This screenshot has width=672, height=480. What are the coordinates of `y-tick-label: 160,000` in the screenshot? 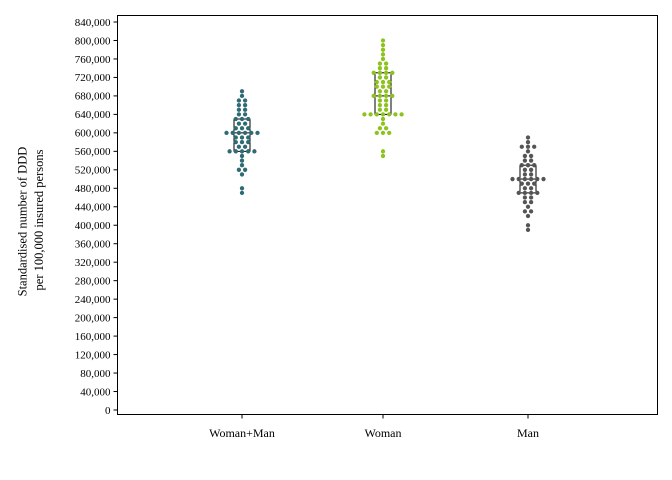 It's located at (93, 337).